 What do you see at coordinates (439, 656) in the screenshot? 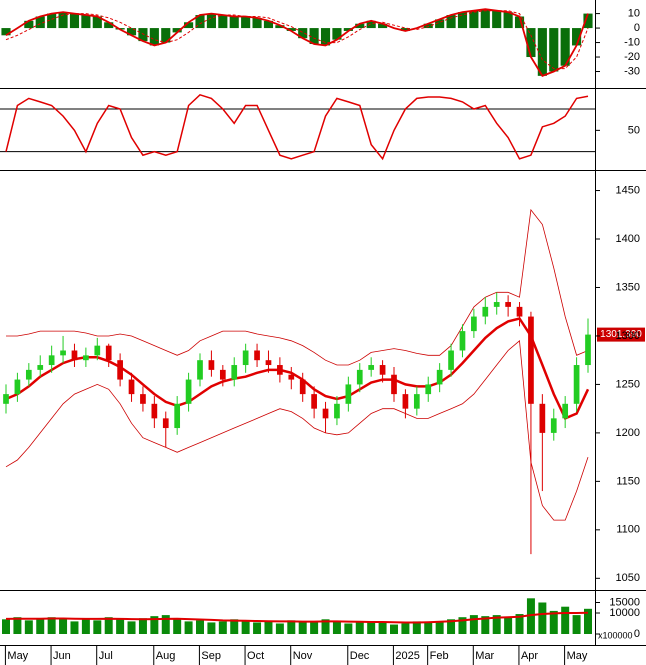
I see `x-tick-label: Feb` at bounding box center [439, 656].